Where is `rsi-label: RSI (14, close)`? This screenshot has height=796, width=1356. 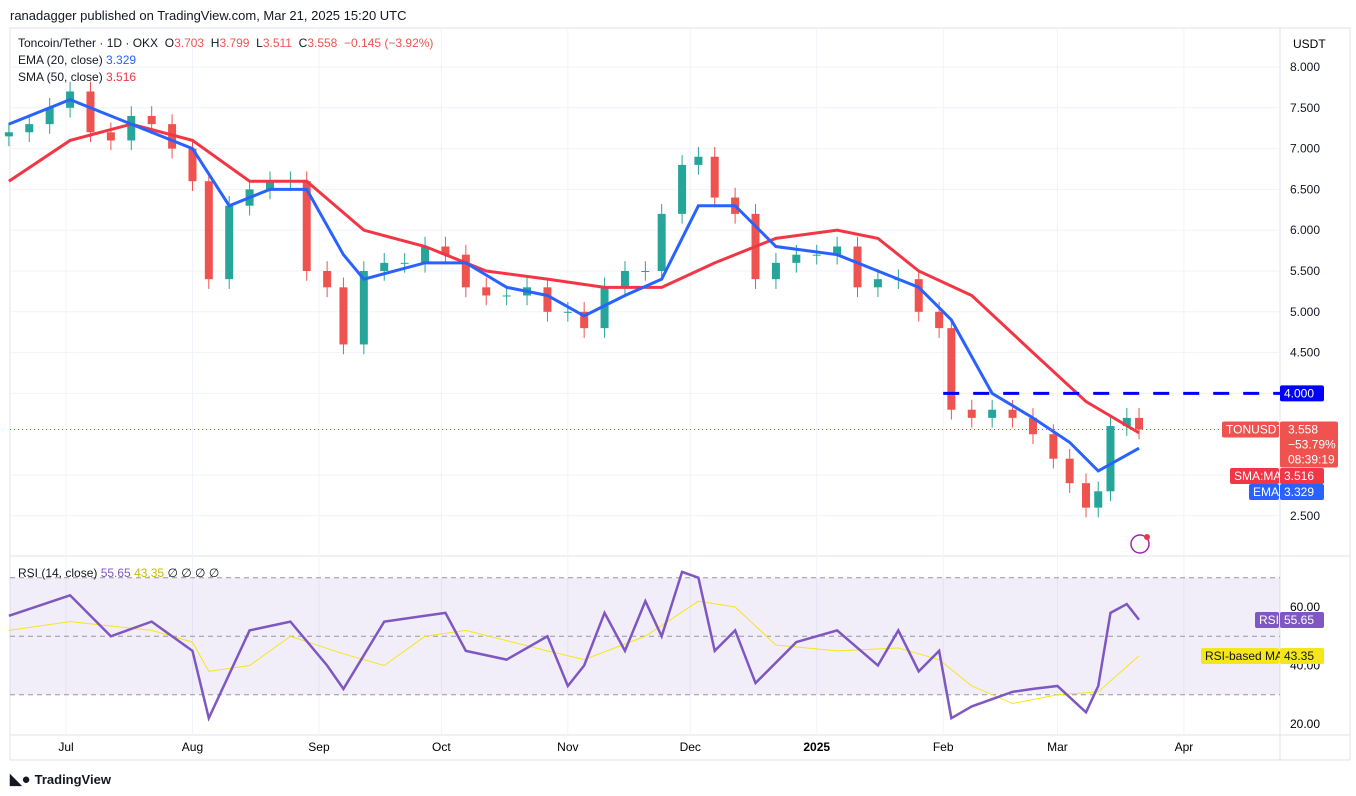 rsi-label: RSI (14, close) is located at coordinates (58, 573).